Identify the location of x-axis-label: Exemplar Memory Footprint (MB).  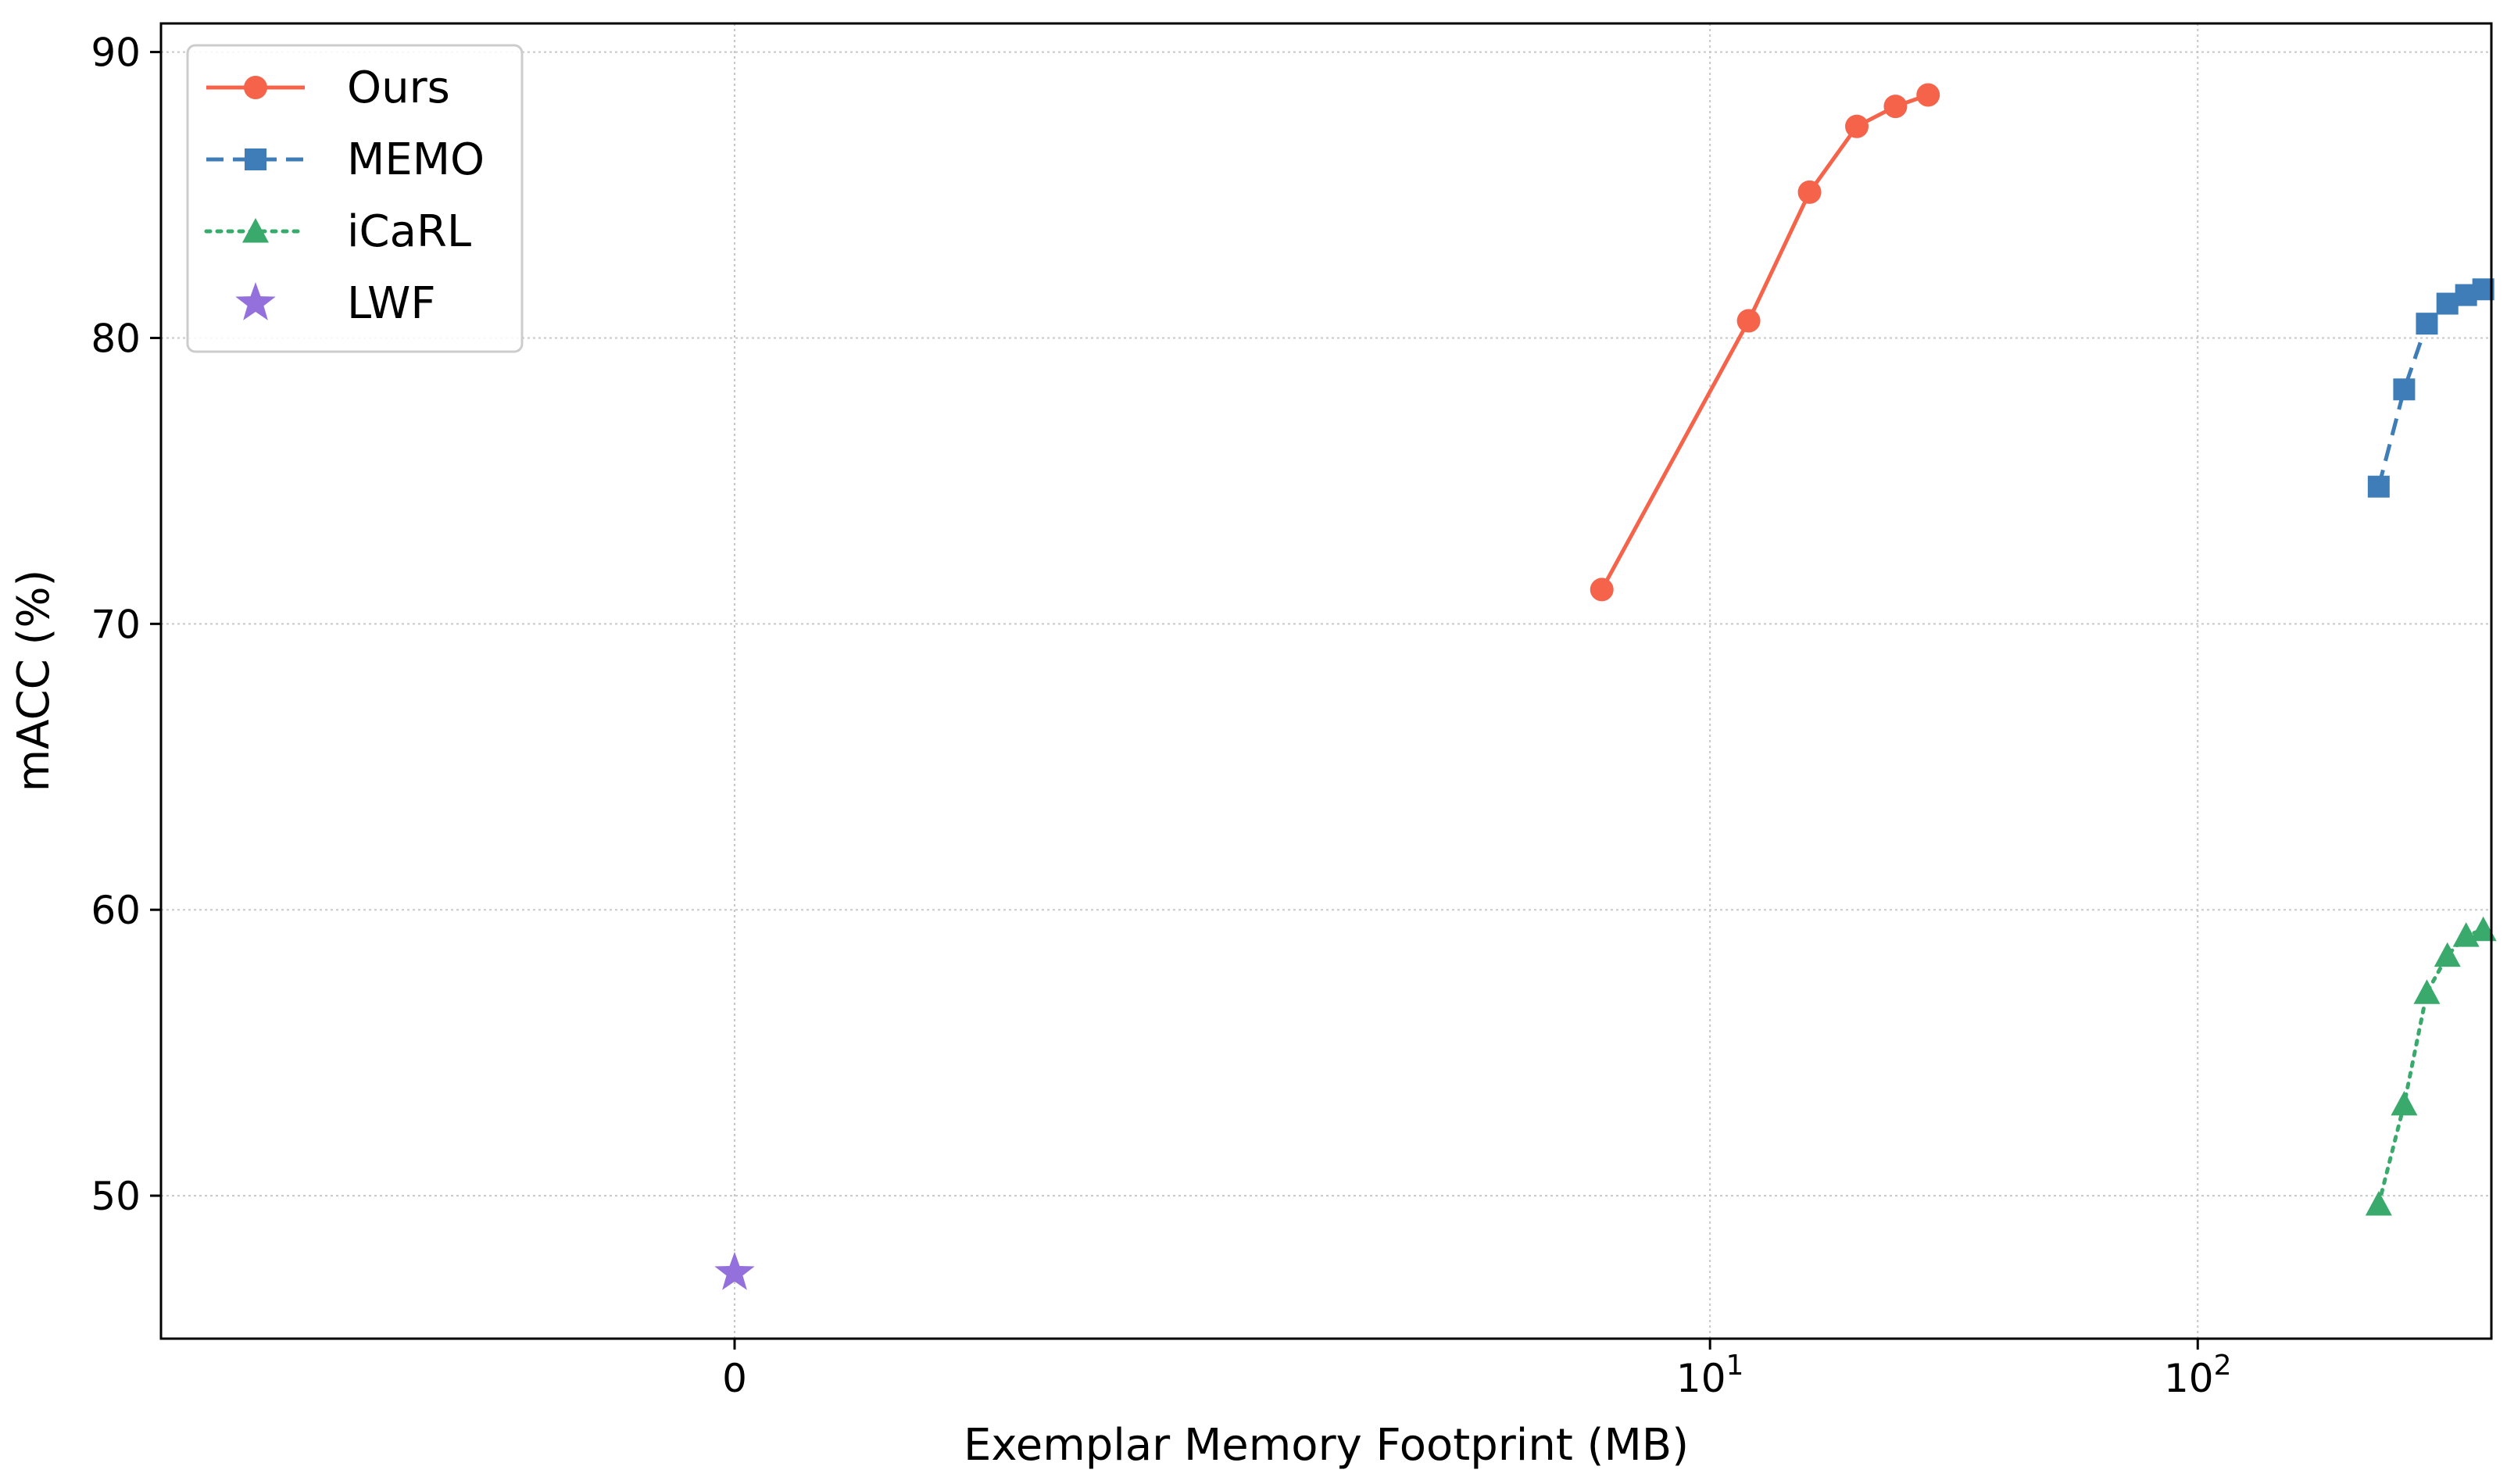
(1326, 1445).